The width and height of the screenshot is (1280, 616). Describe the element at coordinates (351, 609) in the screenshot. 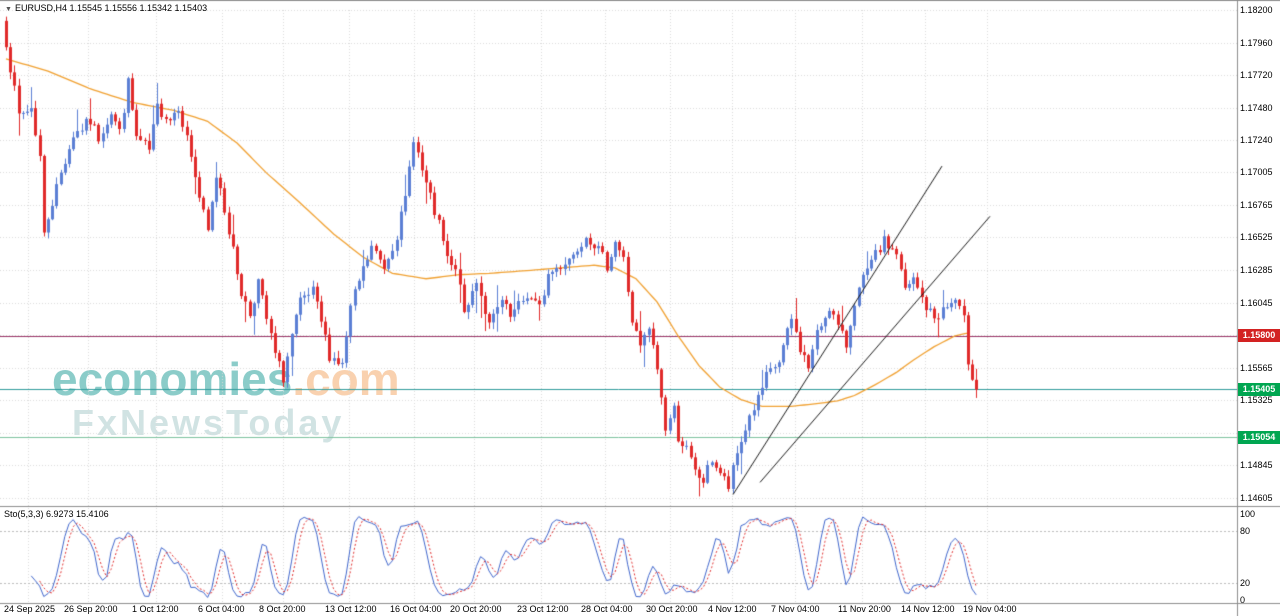

I see `time-axis-label: 13 Oct 12:00` at that location.